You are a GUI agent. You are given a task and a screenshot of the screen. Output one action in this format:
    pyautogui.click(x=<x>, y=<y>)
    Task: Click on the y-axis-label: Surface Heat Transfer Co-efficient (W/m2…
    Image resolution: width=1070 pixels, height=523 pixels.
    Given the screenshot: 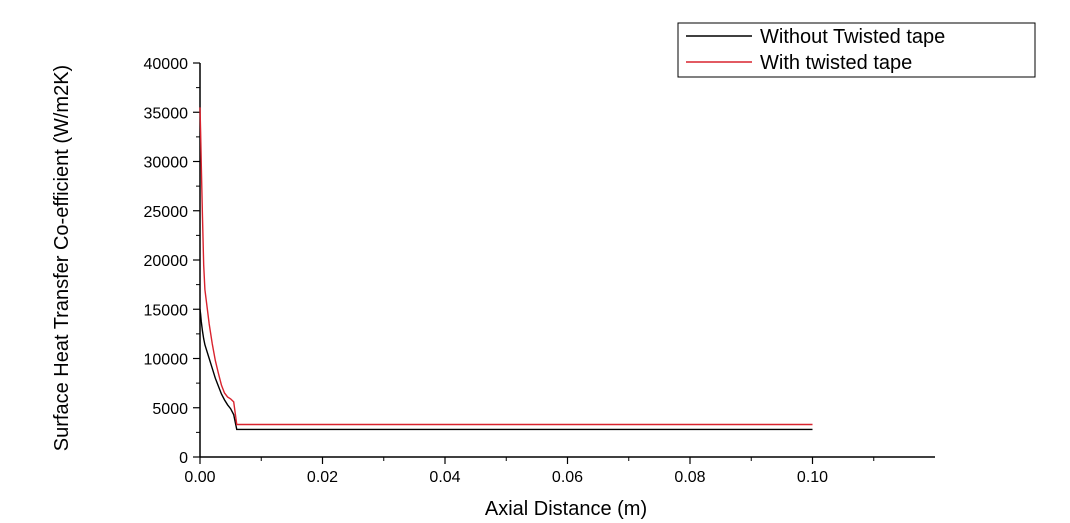 What is the action you would take?
    pyautogui.click(x=62, y=258)
    